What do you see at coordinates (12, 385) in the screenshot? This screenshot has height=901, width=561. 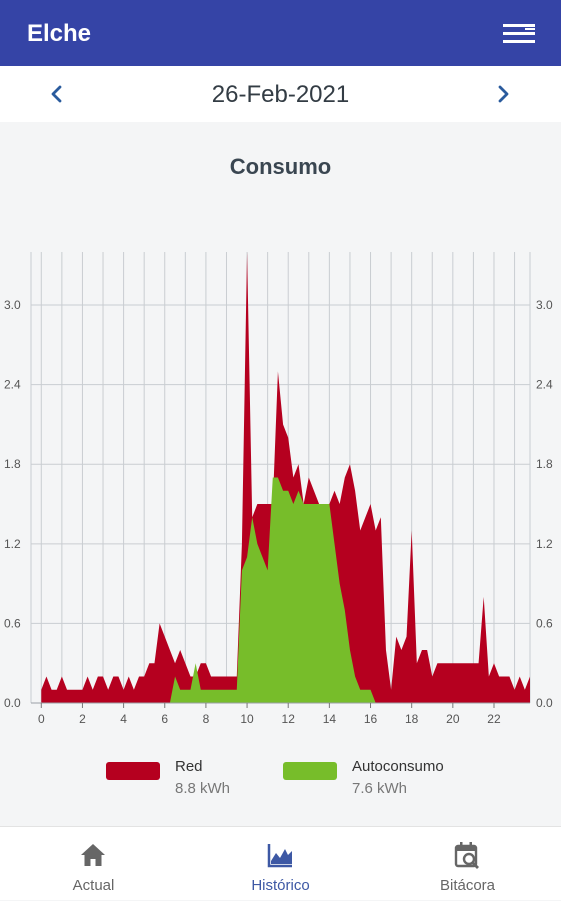 I see `y-tick-label-left: 2.4` at bounding box center [12, 385].